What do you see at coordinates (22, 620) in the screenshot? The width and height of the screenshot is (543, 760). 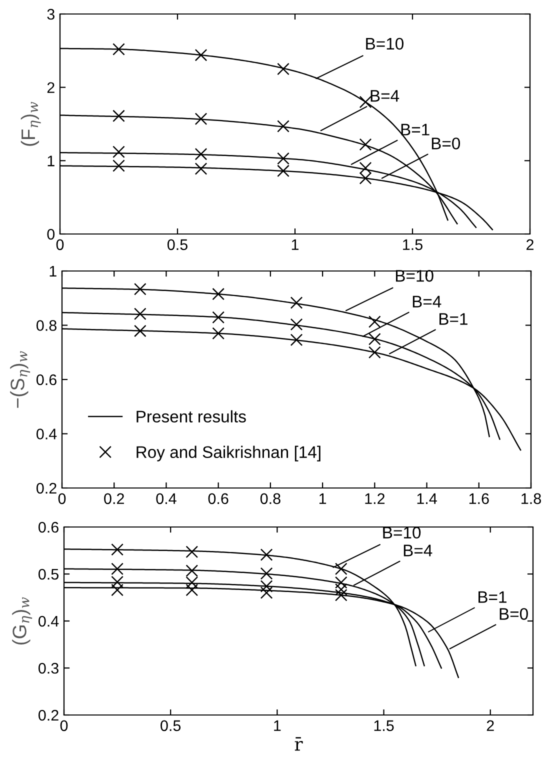 I see `y-axis-title: (G$_{η}$)$_{w}$` at bounding box center [22, 620].